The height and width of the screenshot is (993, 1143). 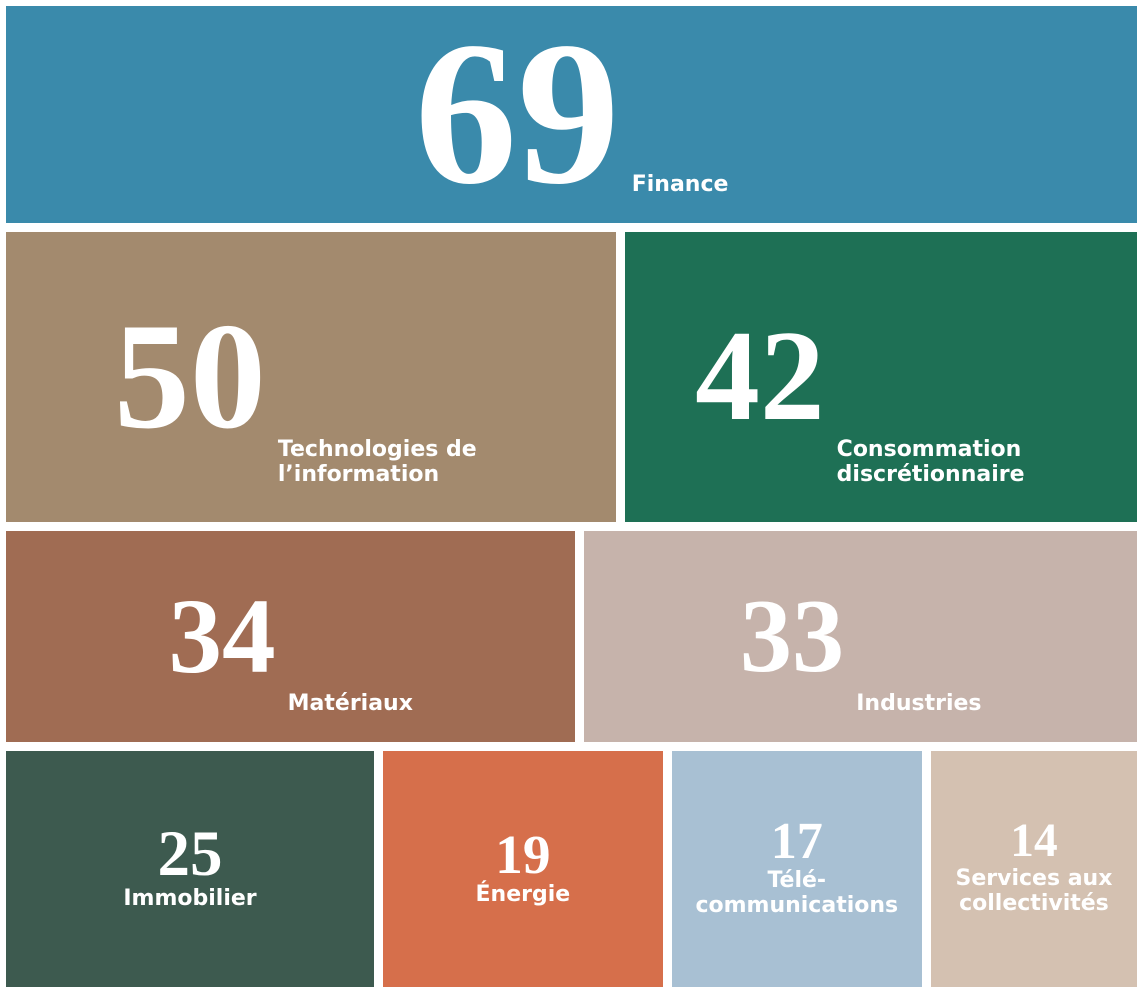 I want to click on tile-label: Services aux collectivités, so click(x=1034, y=891).